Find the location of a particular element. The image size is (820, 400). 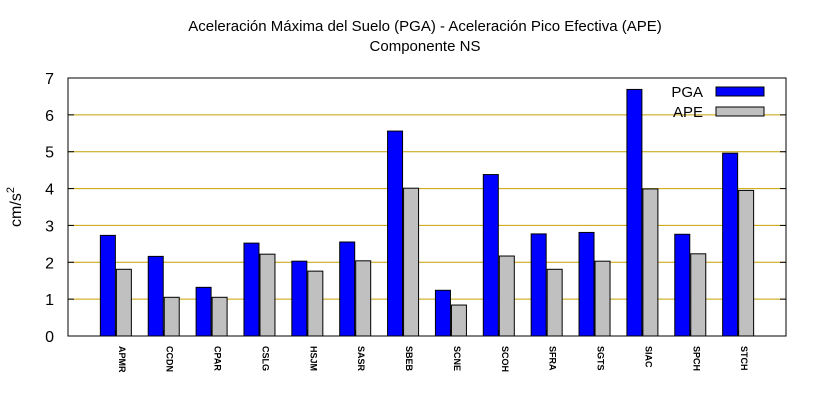

y-tick-label: 4 is located at coordinates (49, 190).